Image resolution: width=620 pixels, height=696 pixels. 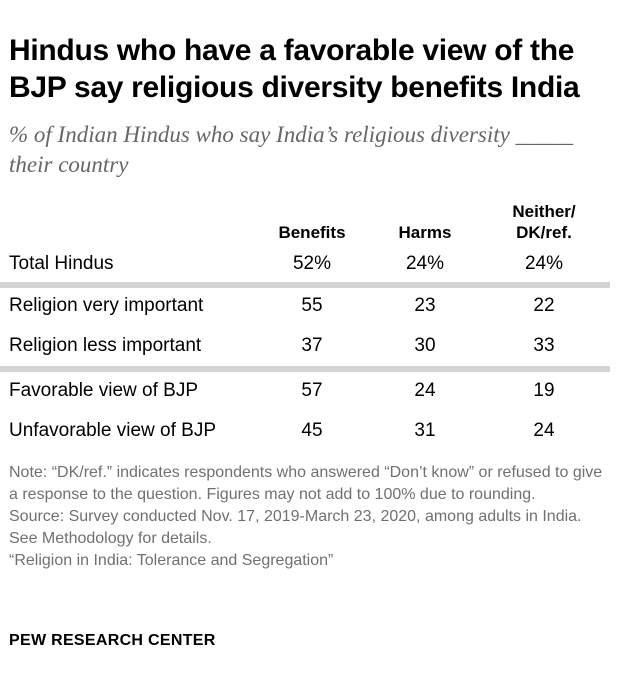 What do you see at coordinates (544, 345) in the screenshot?
I see `cell-neither: 33` at bounding box center [544, 345].